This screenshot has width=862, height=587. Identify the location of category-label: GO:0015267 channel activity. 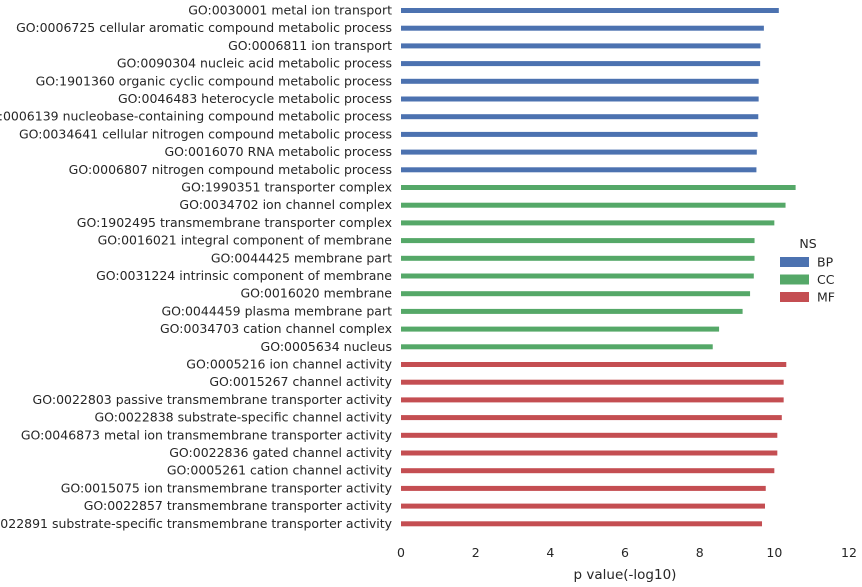
(300, 381).